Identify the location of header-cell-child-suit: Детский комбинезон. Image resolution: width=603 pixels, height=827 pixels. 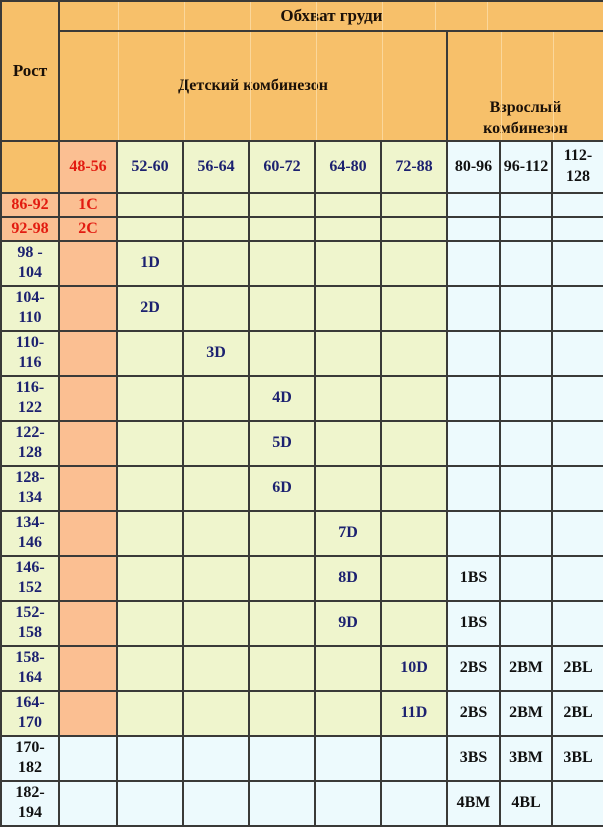
(253, 86).